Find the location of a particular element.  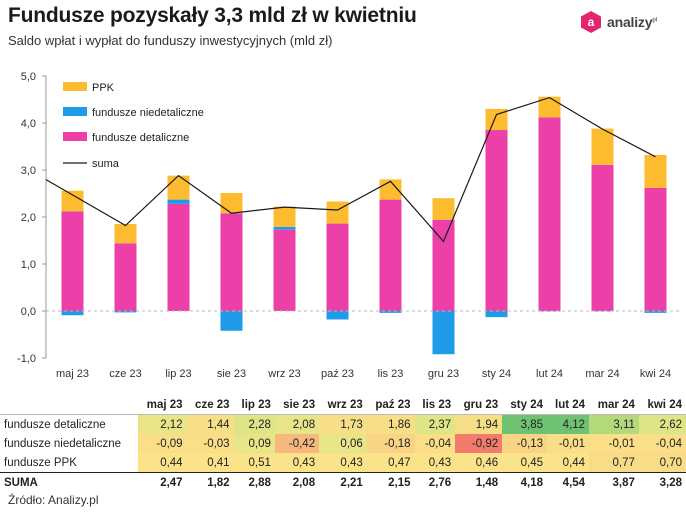

table-cell: 0,46 is located at coordinates (479, 463).